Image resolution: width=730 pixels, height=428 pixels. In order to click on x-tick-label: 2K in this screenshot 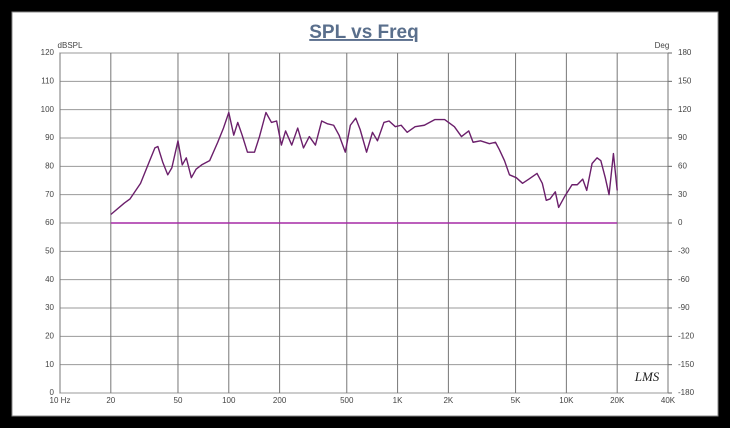, I will do `click(448, 400)`.